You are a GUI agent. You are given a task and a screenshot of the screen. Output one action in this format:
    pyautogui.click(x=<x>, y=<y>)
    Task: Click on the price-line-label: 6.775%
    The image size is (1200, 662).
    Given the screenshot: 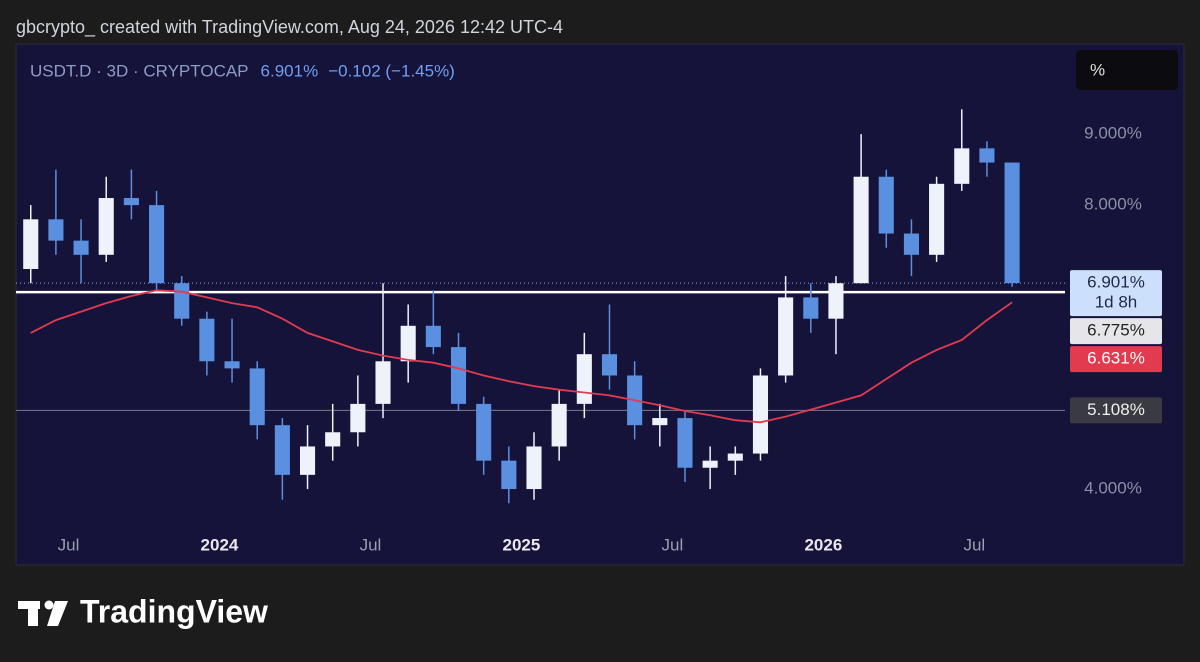 What is the action you would take?
    pyautogui.click(x=1116, y=330)
    